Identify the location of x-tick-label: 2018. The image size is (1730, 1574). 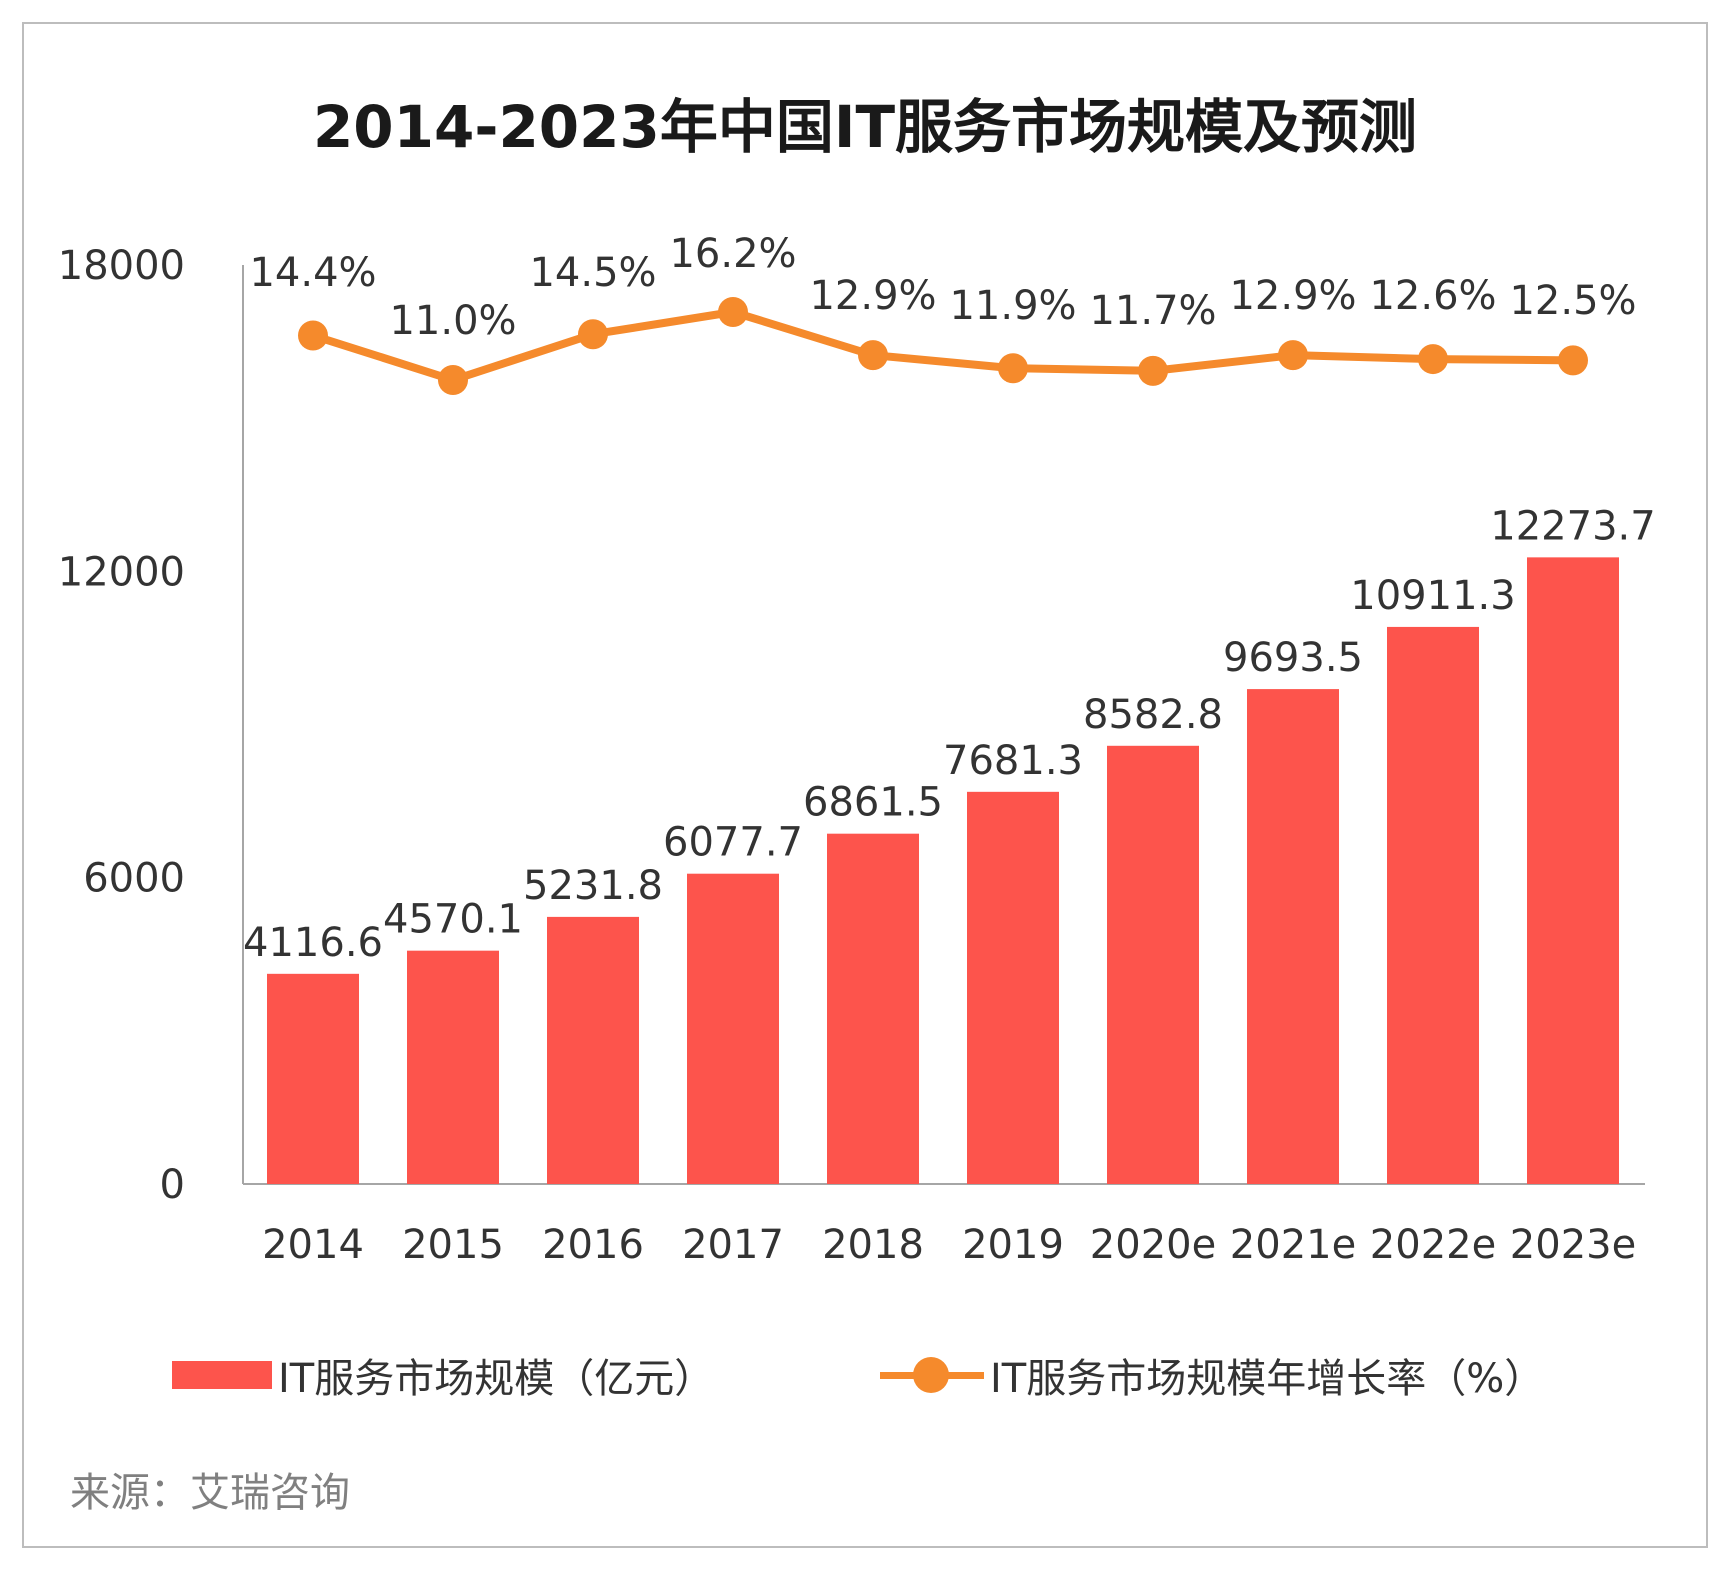
(873, 1245).